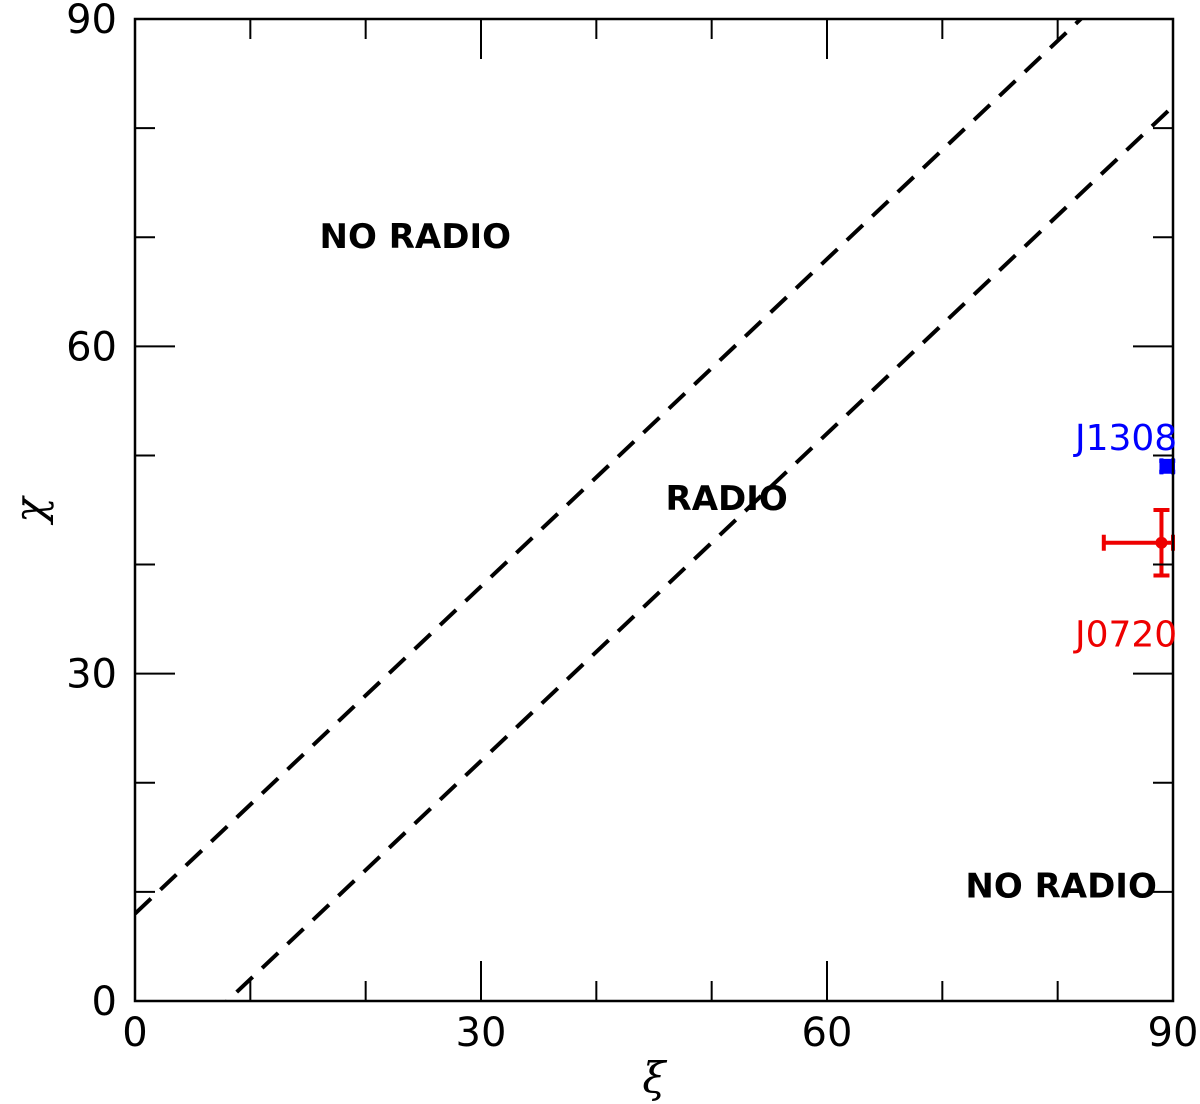  I want to click on y-tick-label: 60, so click(91, 347).